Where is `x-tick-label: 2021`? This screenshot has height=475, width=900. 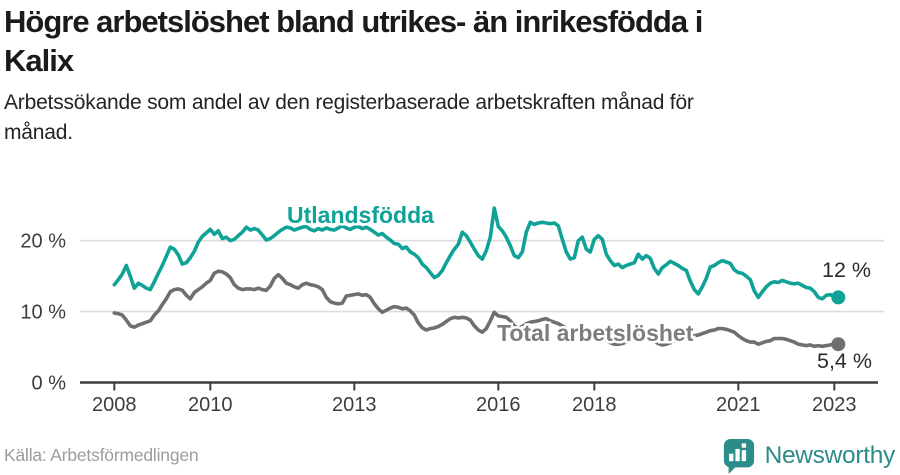
x-tick-label: 2021 is located at coordinates (738, 405).